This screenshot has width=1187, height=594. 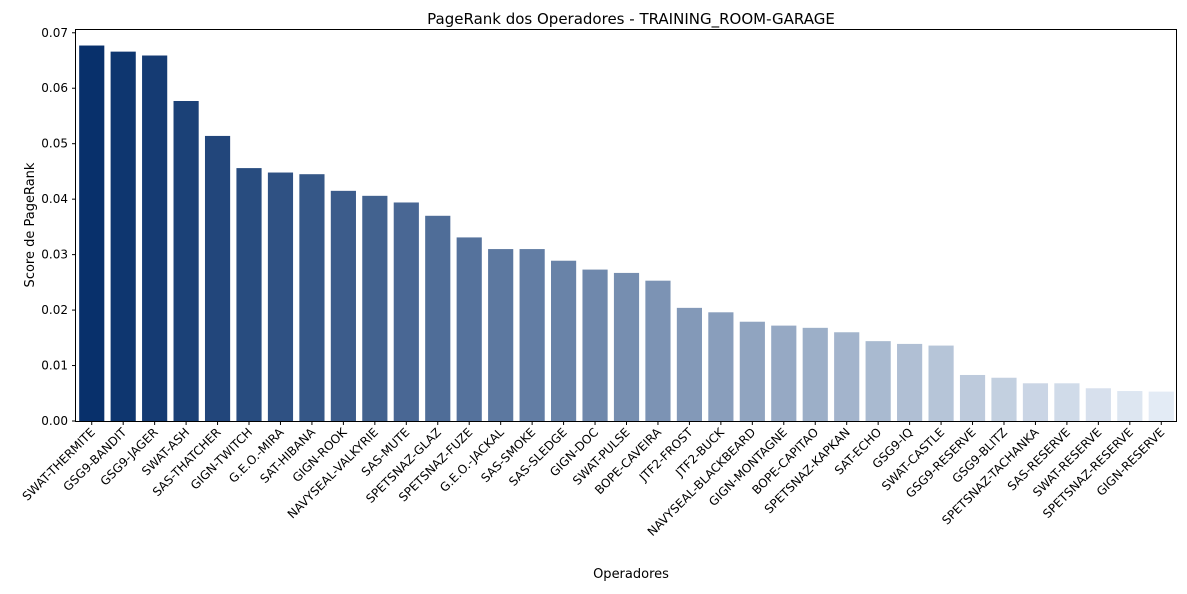 I want to click on y-tick-label: 0.01, so click(x=54, y=366).